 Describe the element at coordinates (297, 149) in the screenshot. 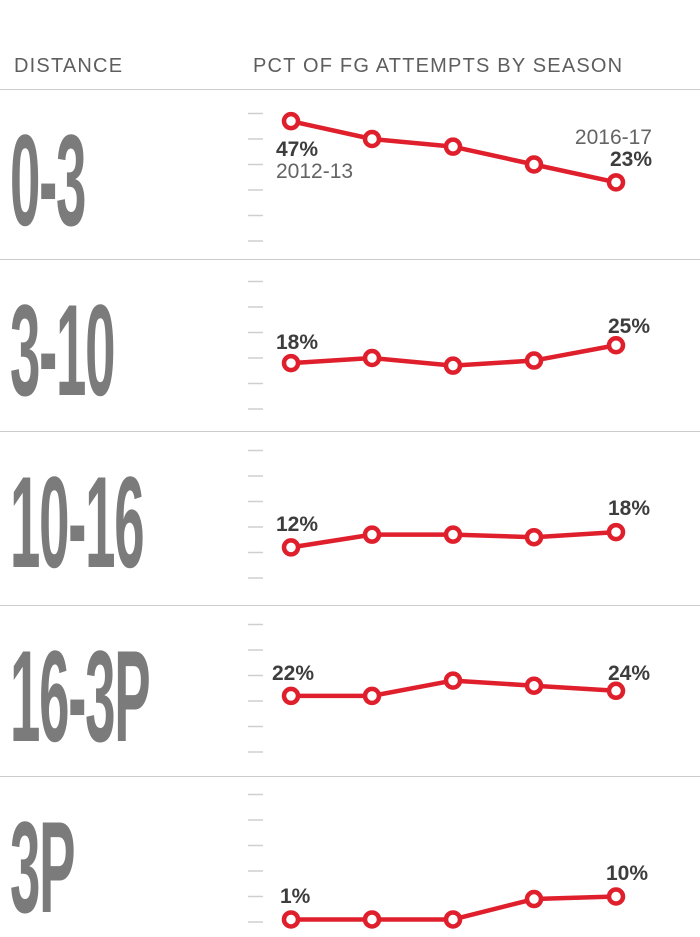

I see `first-point-value-label: 47%` at that location.